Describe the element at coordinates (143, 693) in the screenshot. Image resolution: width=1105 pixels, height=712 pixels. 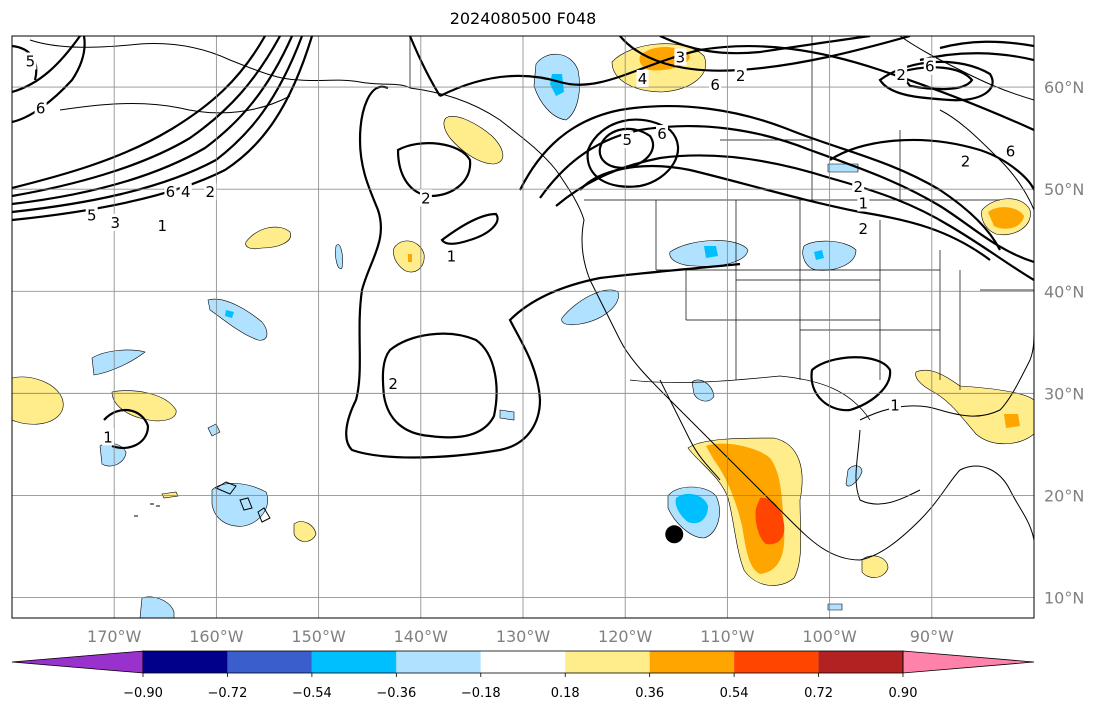
I see `colorbar-label: −0.90` at that location.